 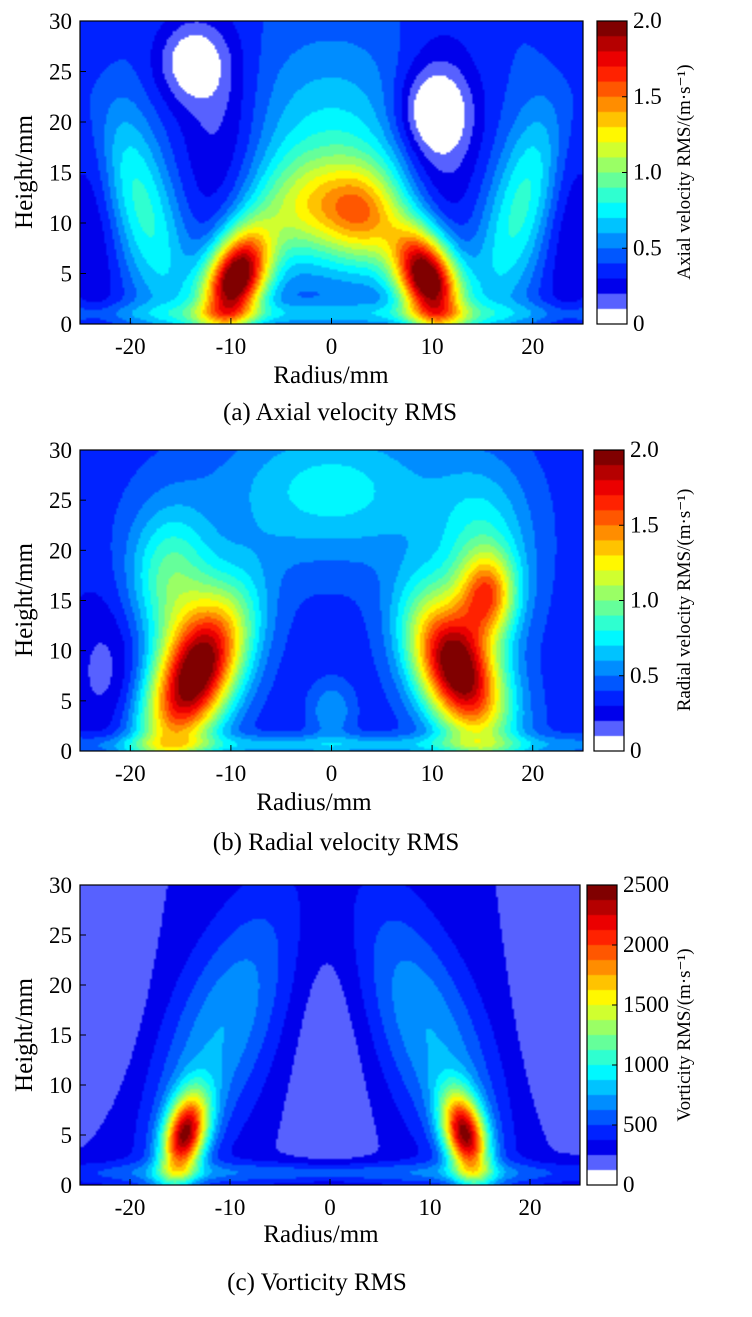 I want to click on colorbar-tick-label: 1000, so click(x=646, y=1064).